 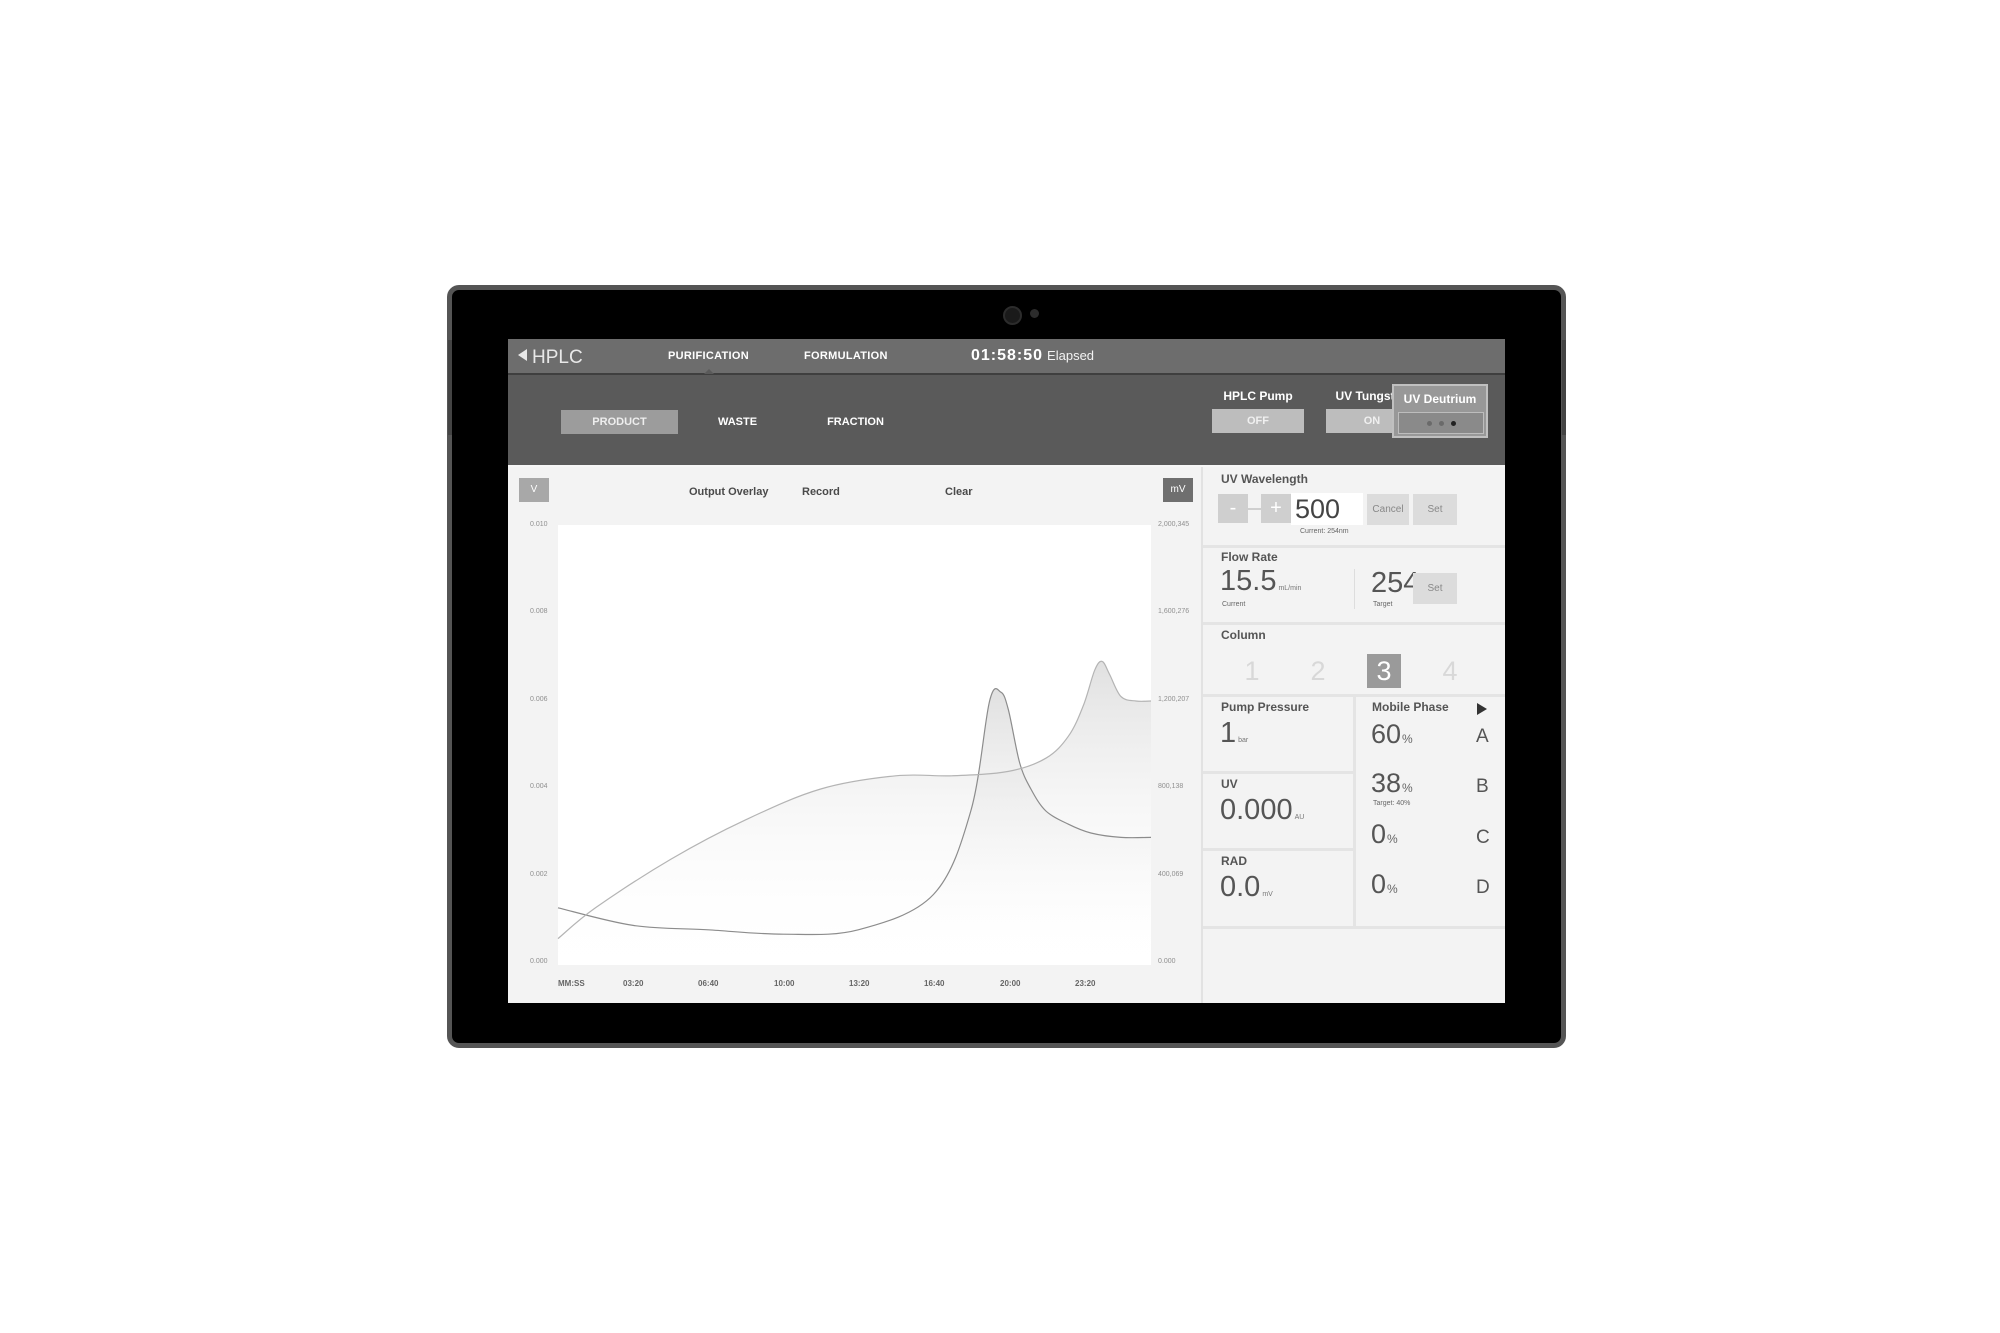 What do you see at coordinates (539, 611) in the screenshot?
I see `y-left-tick: 0.008` at bounding box center [539, 611].